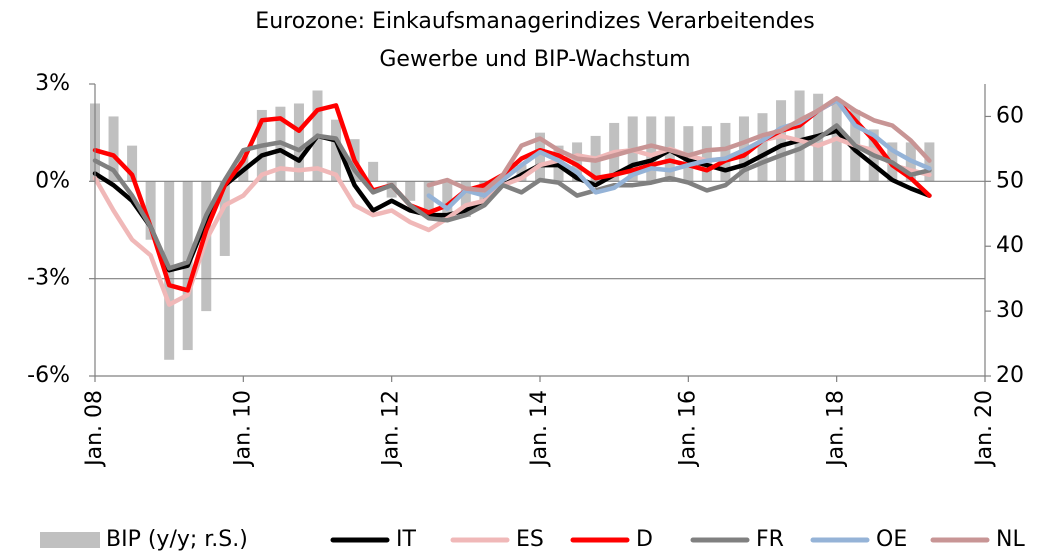  What do you see at coordinates (530, 539) in the screenshot?
I see `legend-label: ES` at bounding box center [530, 539].